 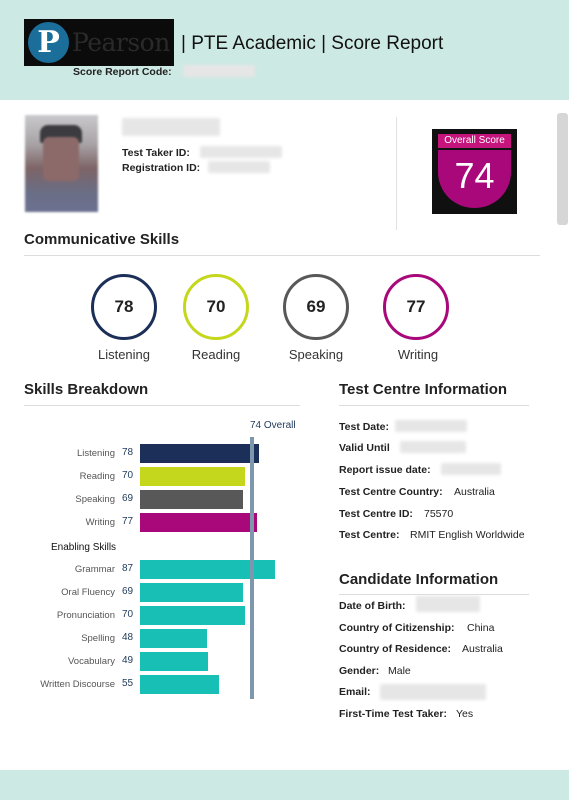 What do you see at coordinates (448, 604) in the screenshot?
I see `redacted-date-of-birth` at bounding box center [448, 604].